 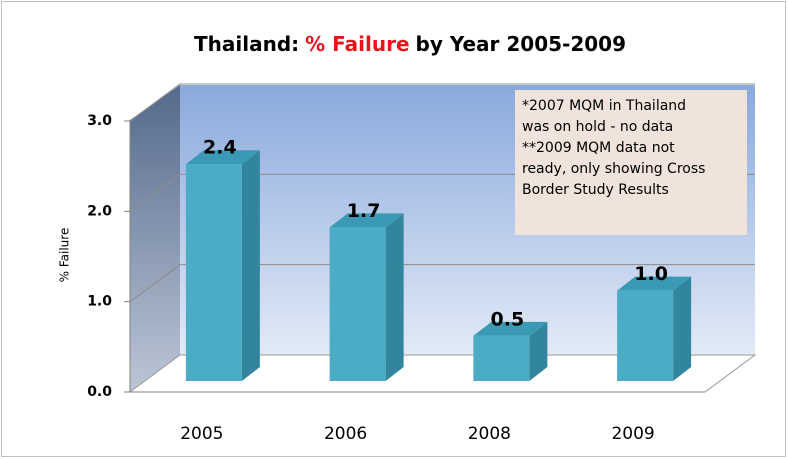 I want to click on data-label: 0.5, so click(x=508, y=319).